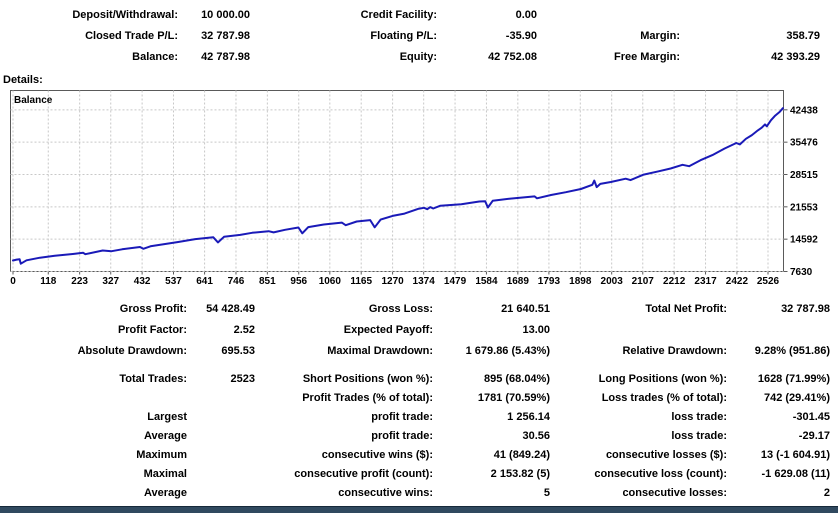 This screenshot has height=513, width=838. I want to click on svg-text: 2212, so click(674, 281).